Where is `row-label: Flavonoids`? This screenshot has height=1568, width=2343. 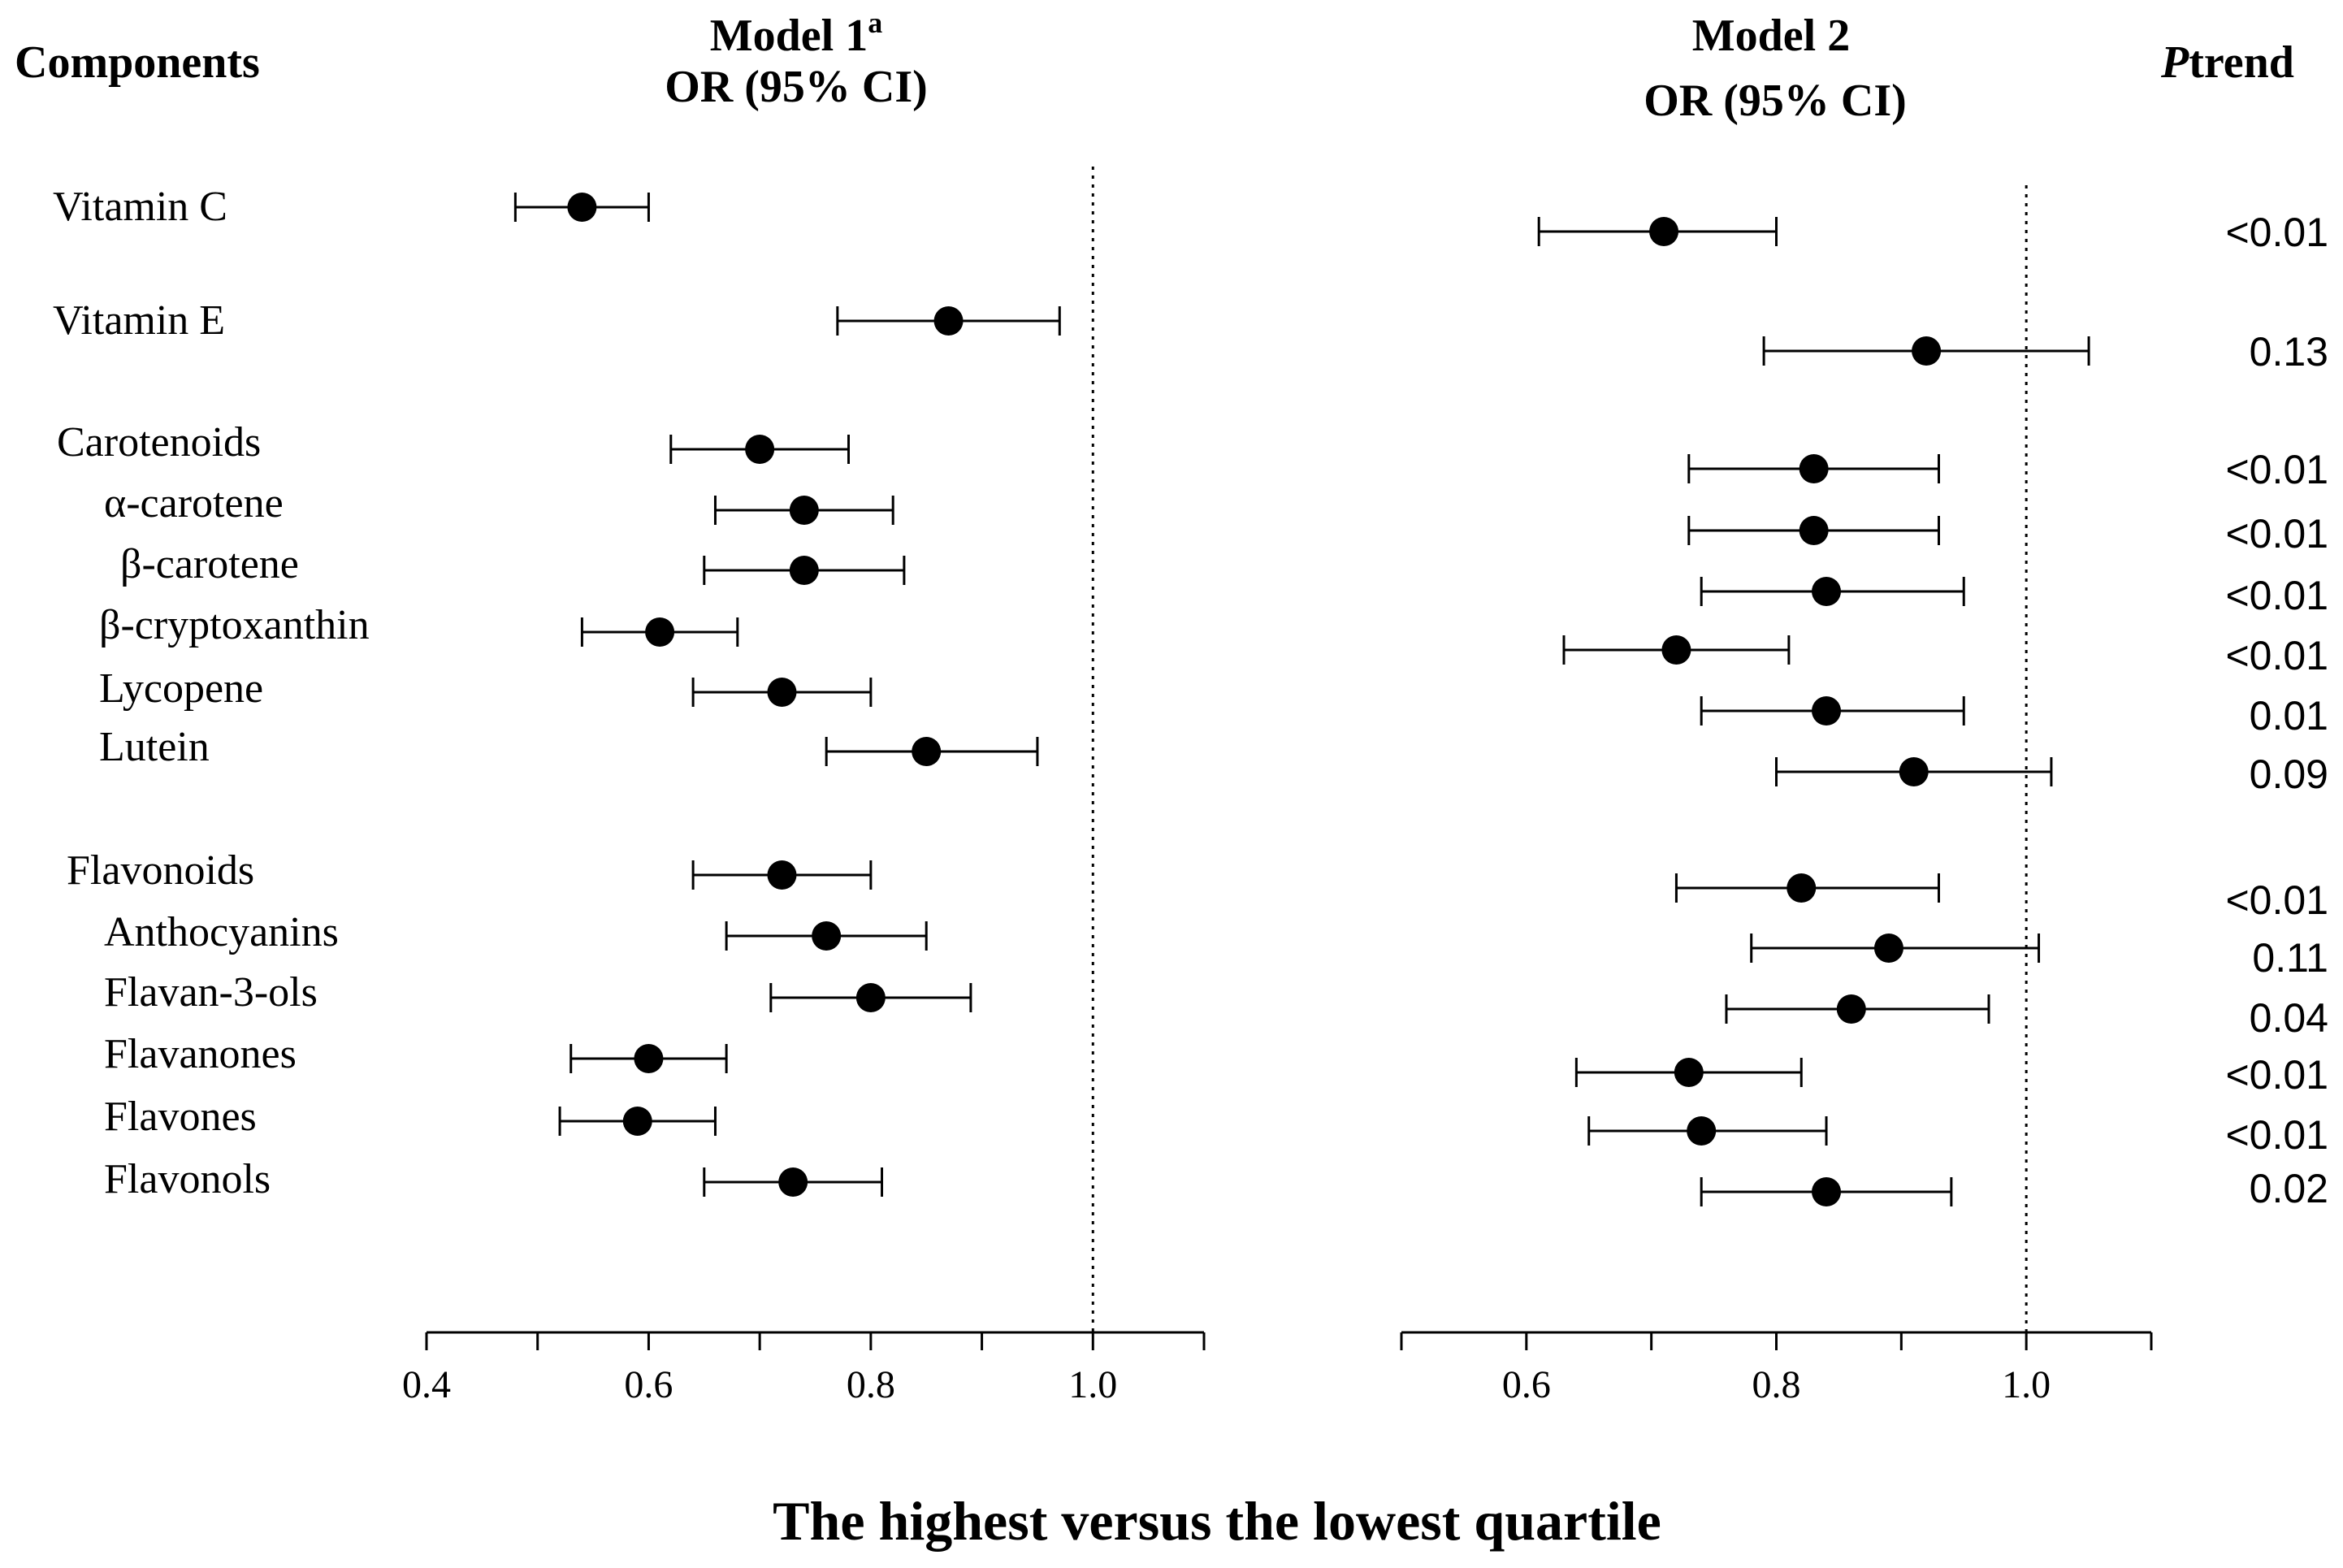
row-label: Flavonoids is located at coordinates (160, 870).